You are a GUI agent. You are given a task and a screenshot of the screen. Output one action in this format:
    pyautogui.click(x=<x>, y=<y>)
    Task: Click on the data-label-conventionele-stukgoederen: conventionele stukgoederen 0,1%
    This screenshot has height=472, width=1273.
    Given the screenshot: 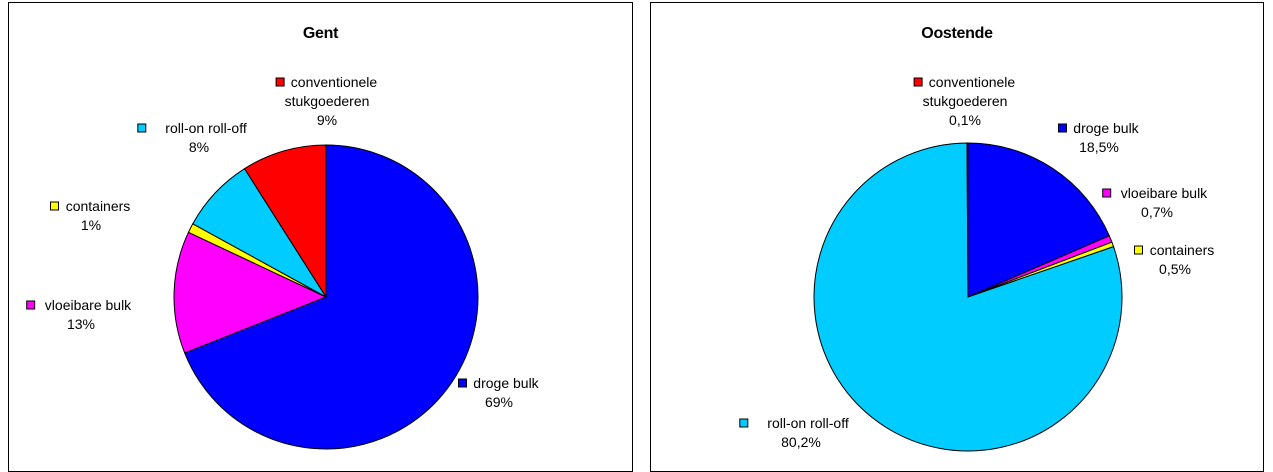 What is the action you would take?
    pyautogui.click(x=964, y=101)
    